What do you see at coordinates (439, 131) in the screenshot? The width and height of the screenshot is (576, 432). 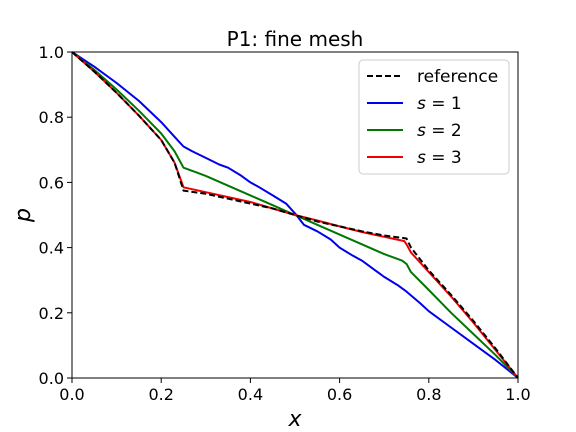 I see `legend-label: s = 2` at bounding box center [439, 131].